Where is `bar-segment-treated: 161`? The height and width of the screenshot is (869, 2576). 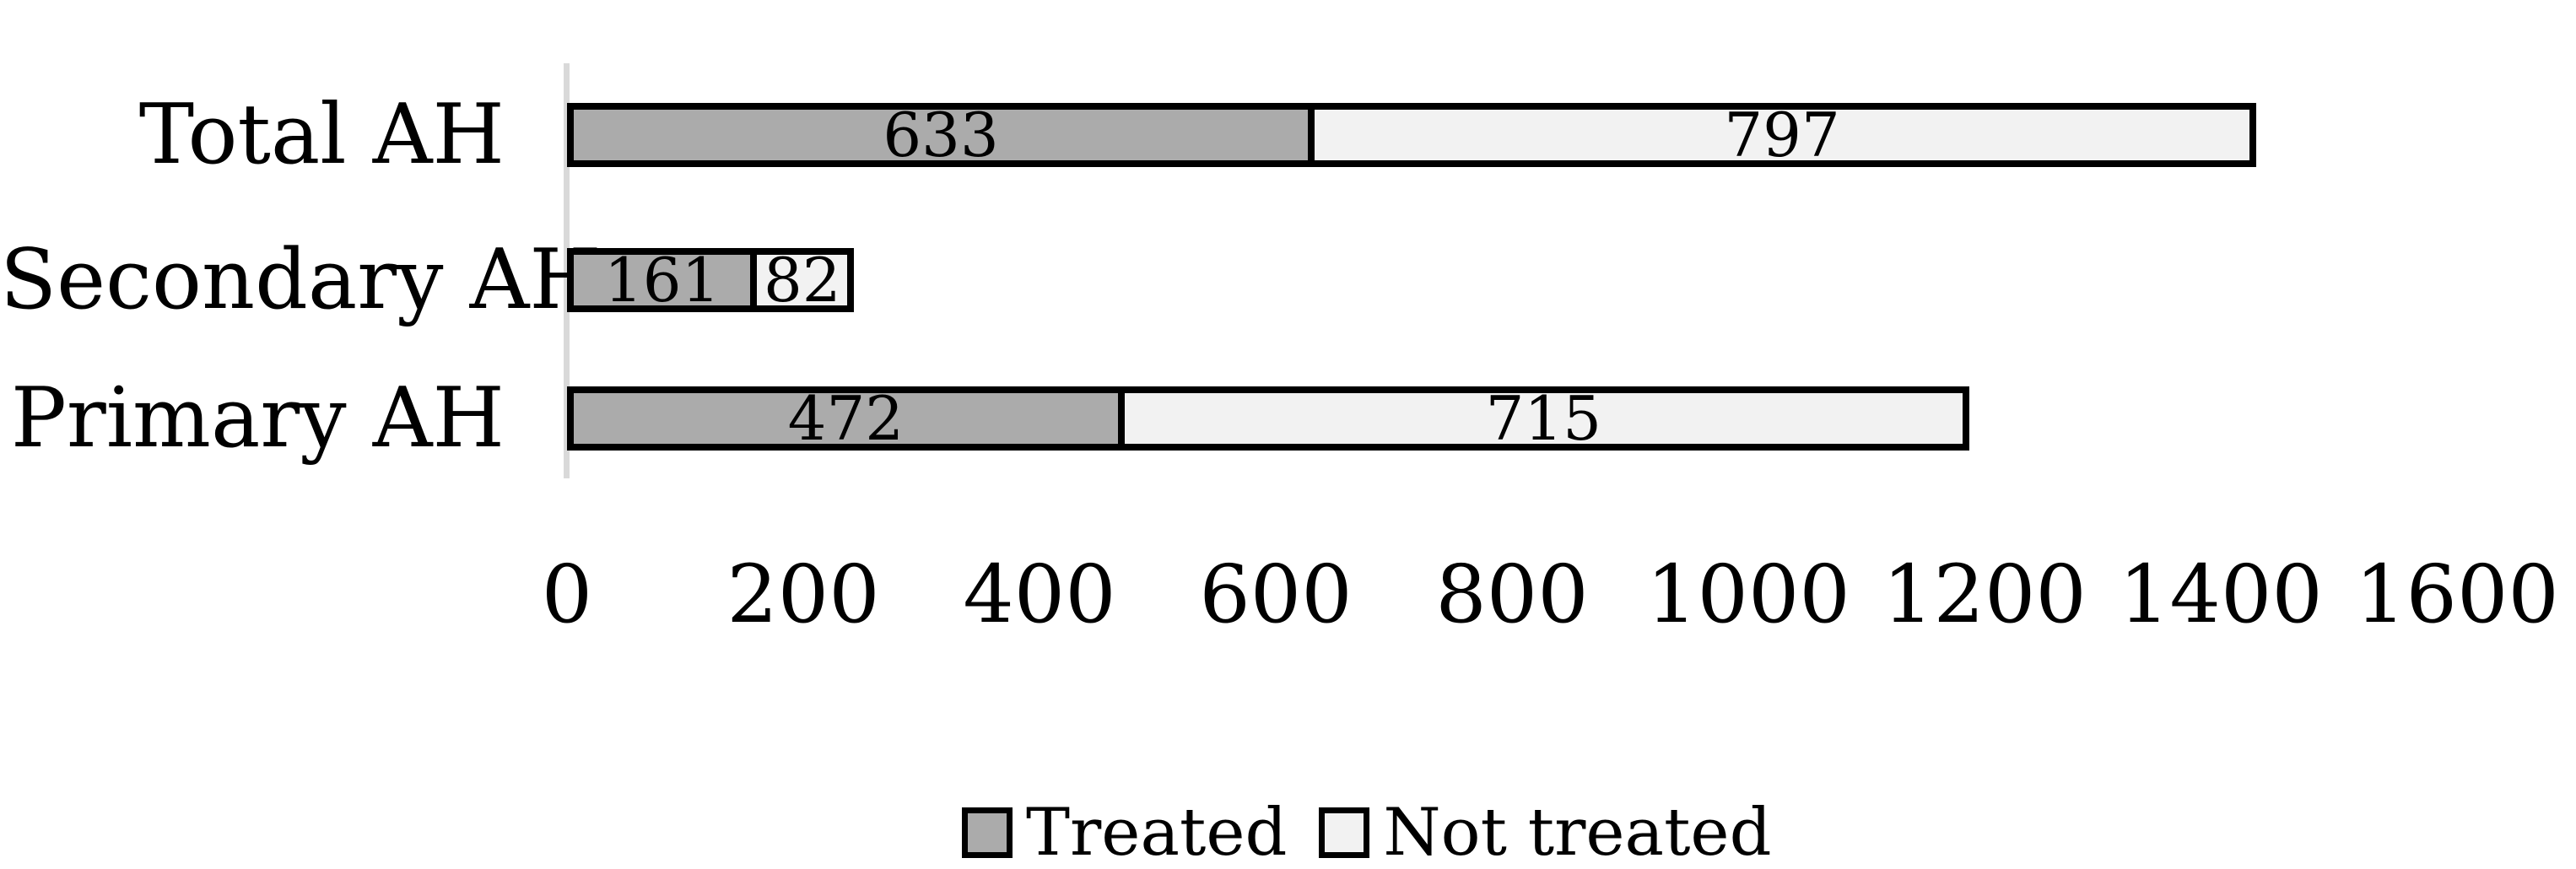
bar-segment-treated: 161 is located at coordinates (662, 280).